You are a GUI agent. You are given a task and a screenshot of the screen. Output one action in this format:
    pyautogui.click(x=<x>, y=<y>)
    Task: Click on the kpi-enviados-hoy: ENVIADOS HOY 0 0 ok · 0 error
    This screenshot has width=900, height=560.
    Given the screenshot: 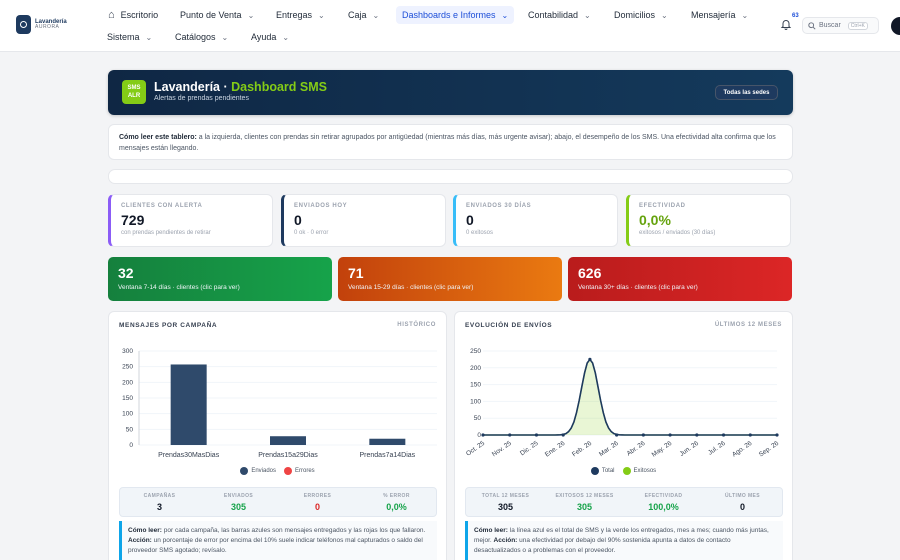 What is the action you would take?
    pyautogui.click(x=363, y=220)
    